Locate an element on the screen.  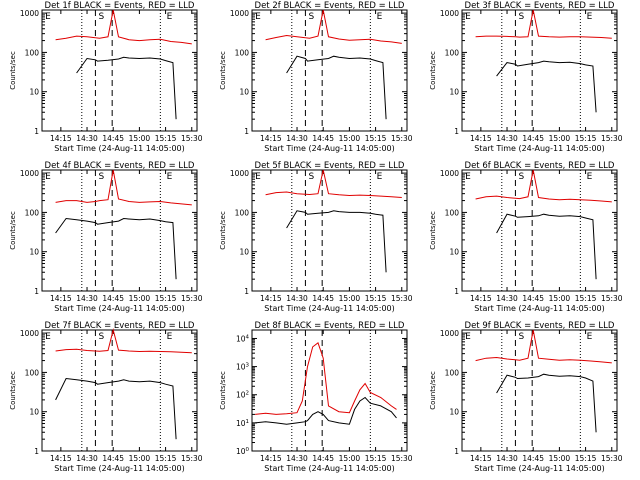
chart-title: Det 6f BLACK = Events, RED = LLD is located at coordinates (540, 166).